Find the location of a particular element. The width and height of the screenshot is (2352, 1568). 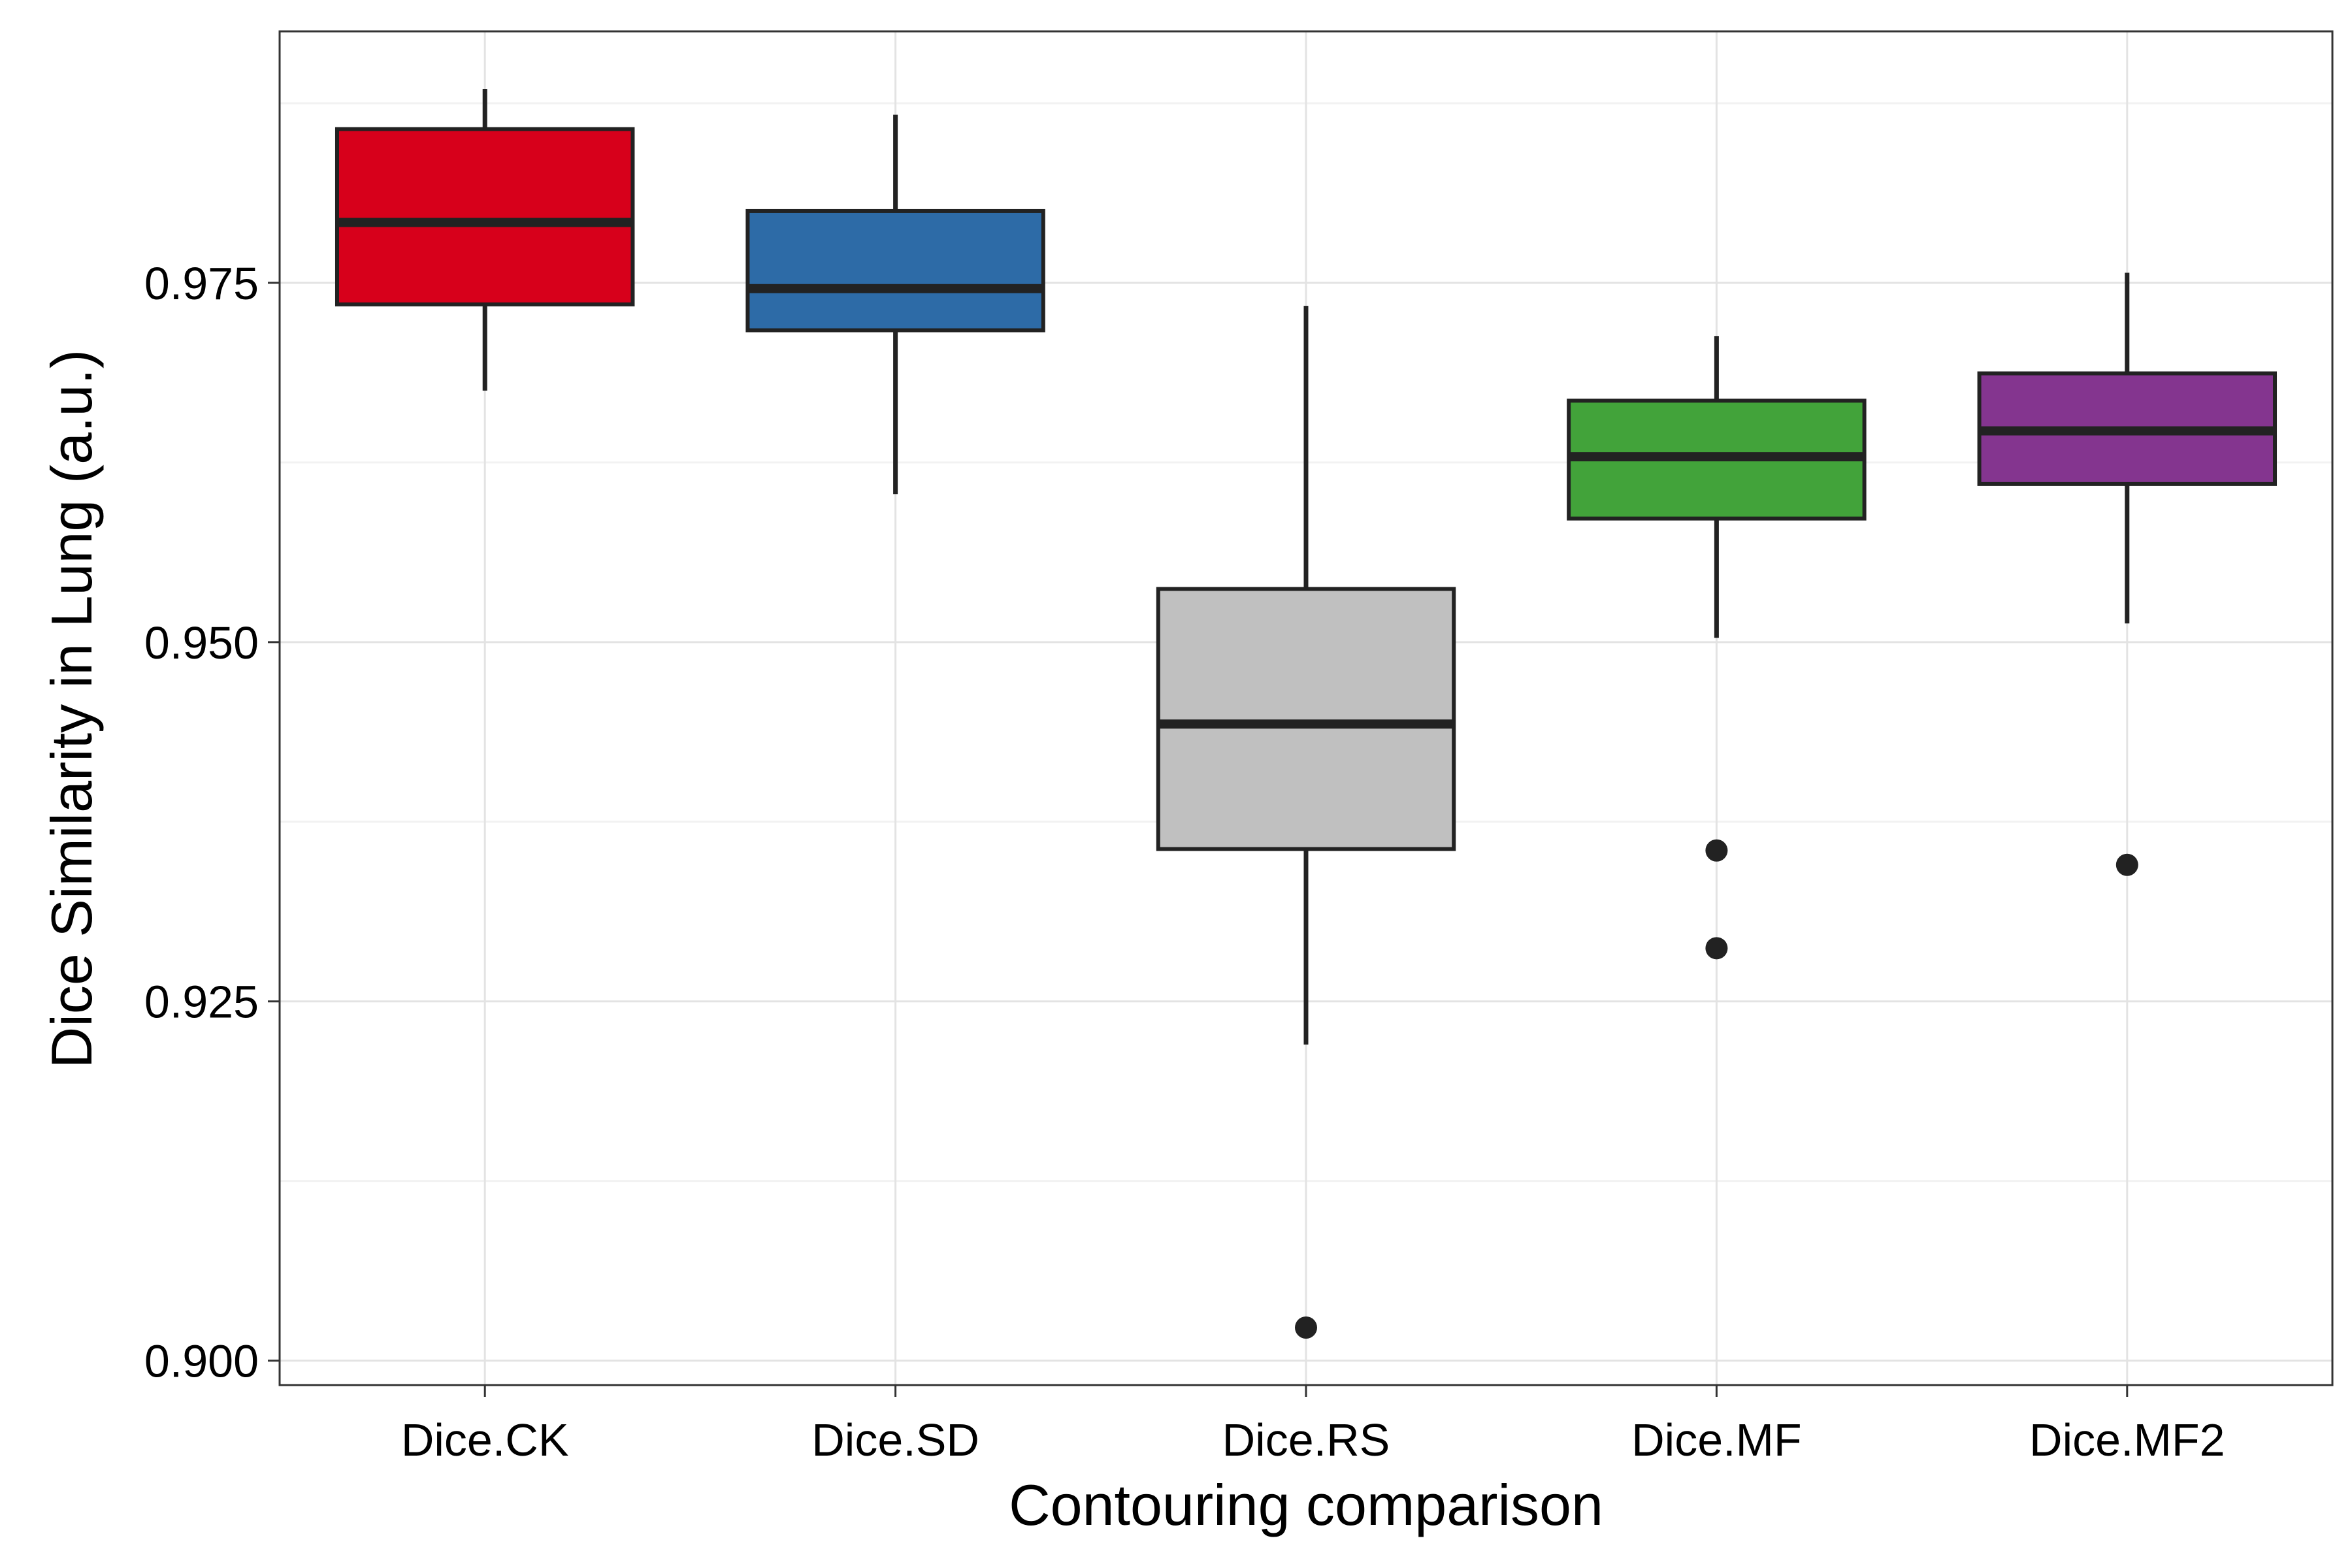

box-dice-mf2 is located at coordinates (2127, 574).